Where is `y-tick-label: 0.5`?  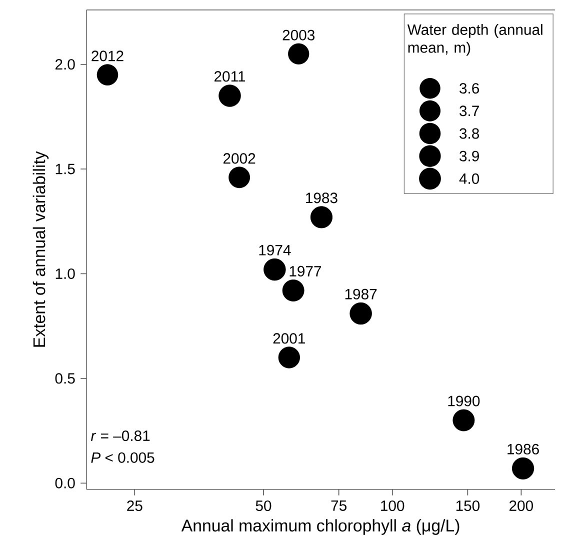 y-tick-label: 0.5 is located at coordinates (65, 378).